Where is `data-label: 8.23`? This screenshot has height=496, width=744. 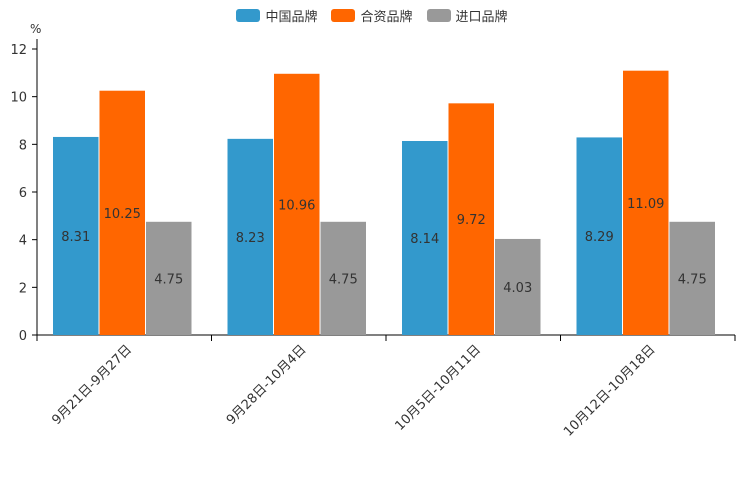 data-label: 8.23 is located at coordinates (250, 238).